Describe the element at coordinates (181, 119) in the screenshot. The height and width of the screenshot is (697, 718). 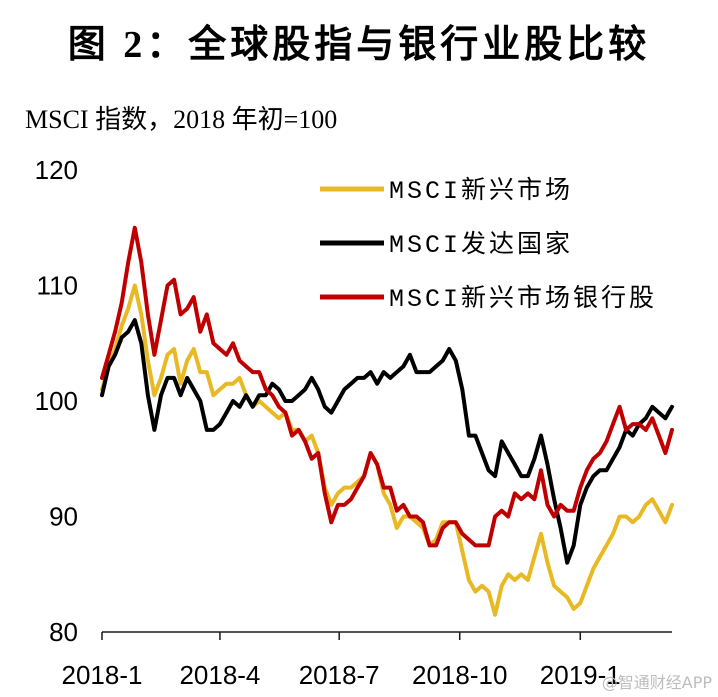
I see `chart-subtitle: MSCI 指数，2018 年初=100` at that location.